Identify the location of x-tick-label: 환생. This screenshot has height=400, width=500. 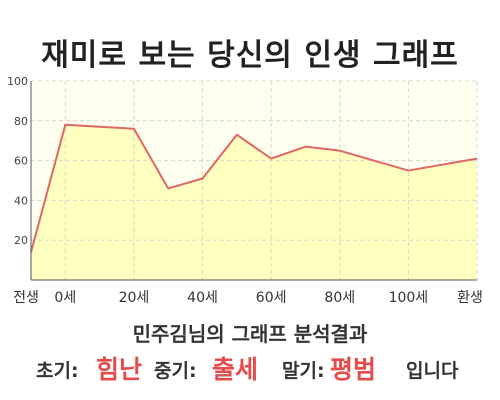
(470, 298).